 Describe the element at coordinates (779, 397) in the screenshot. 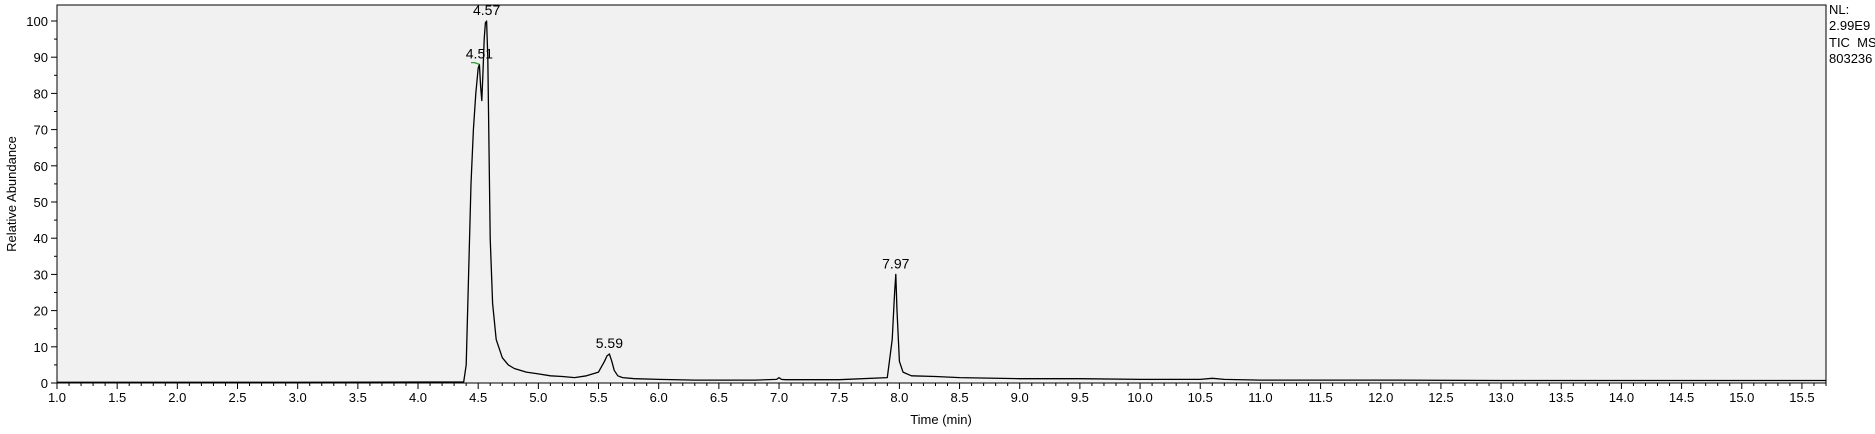

I see `x-tick-label: 7.0` at that location.